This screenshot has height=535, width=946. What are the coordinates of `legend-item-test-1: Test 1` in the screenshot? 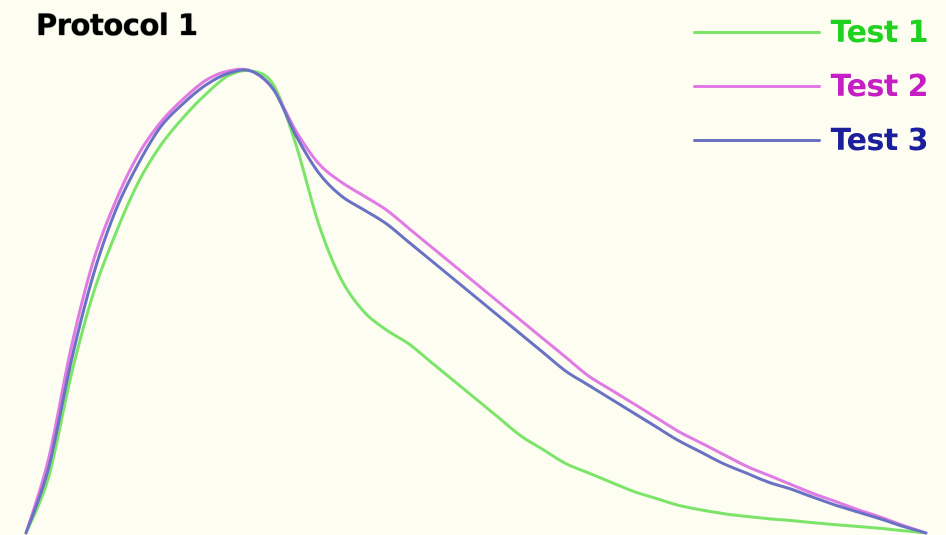 It's located at (810, 32).